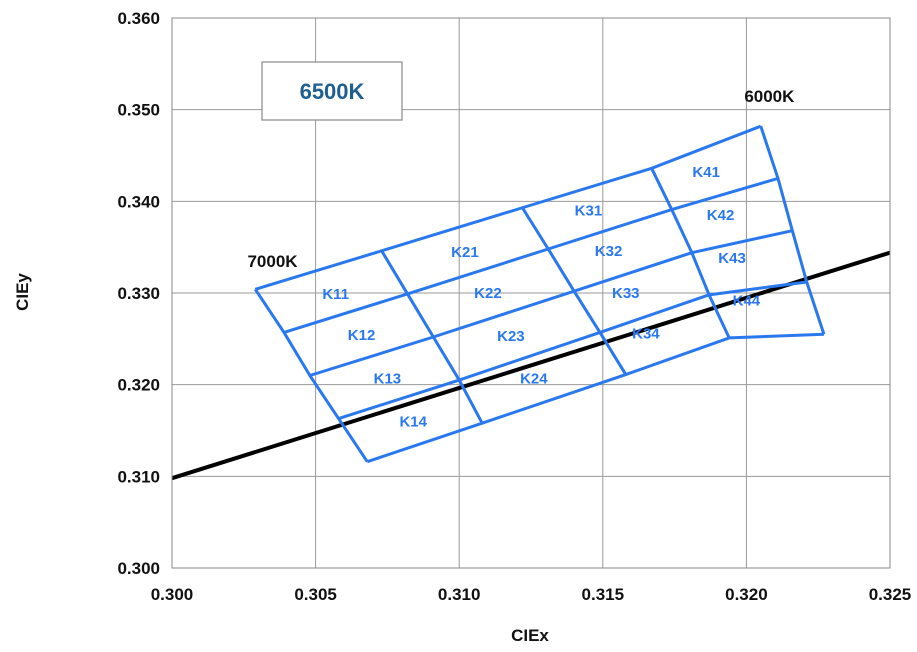  I want to click on bin-label-k12: K12, so click(362, 335).